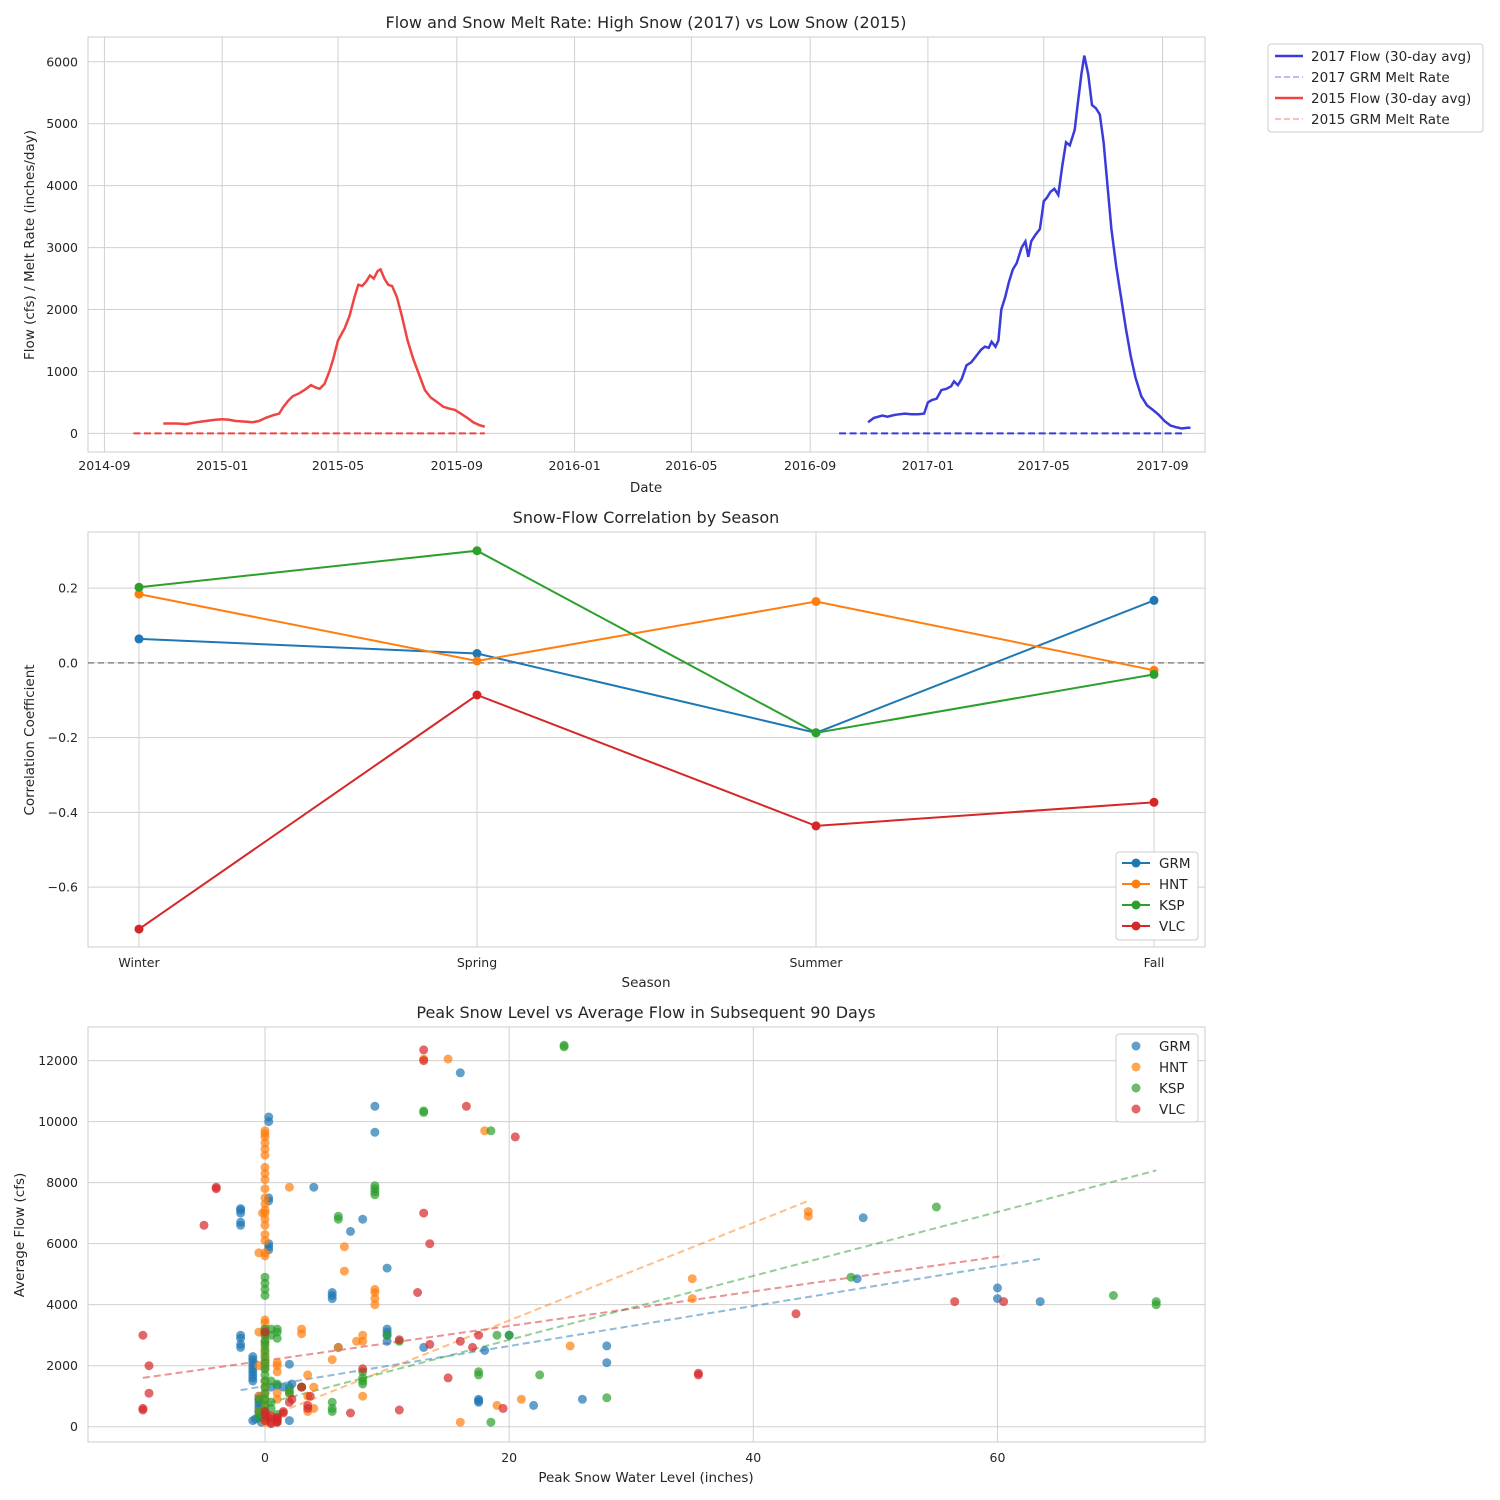 Image resolution: width=1500 pixels, height=1500 pixels. What do you see at coordinates (1136, 926) in the screenshot?
I see `season-legend-marker-vlc` at bounding box center [1136, 926].